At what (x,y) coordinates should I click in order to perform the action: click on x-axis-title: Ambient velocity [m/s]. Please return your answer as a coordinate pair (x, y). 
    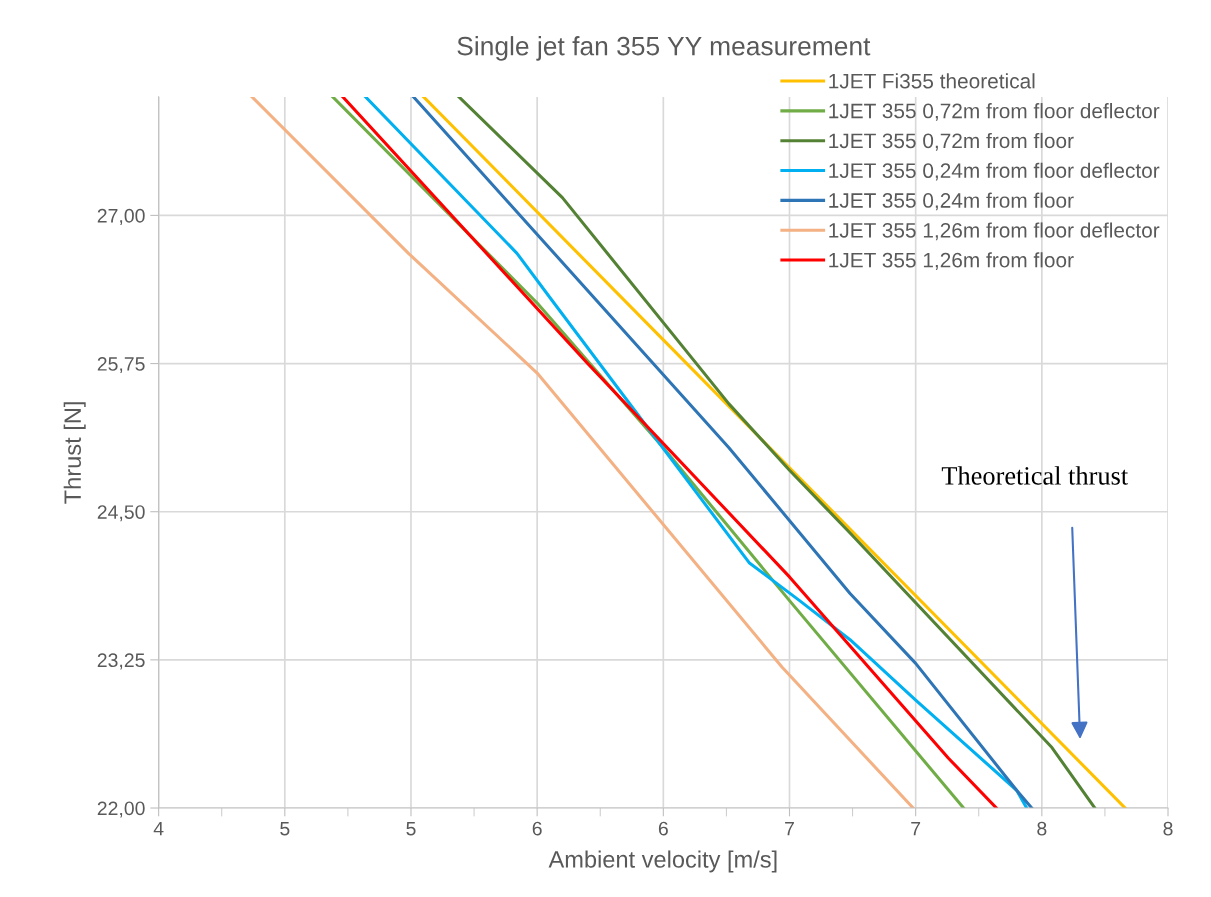
    Looking at the image, I should click on (662, 861).